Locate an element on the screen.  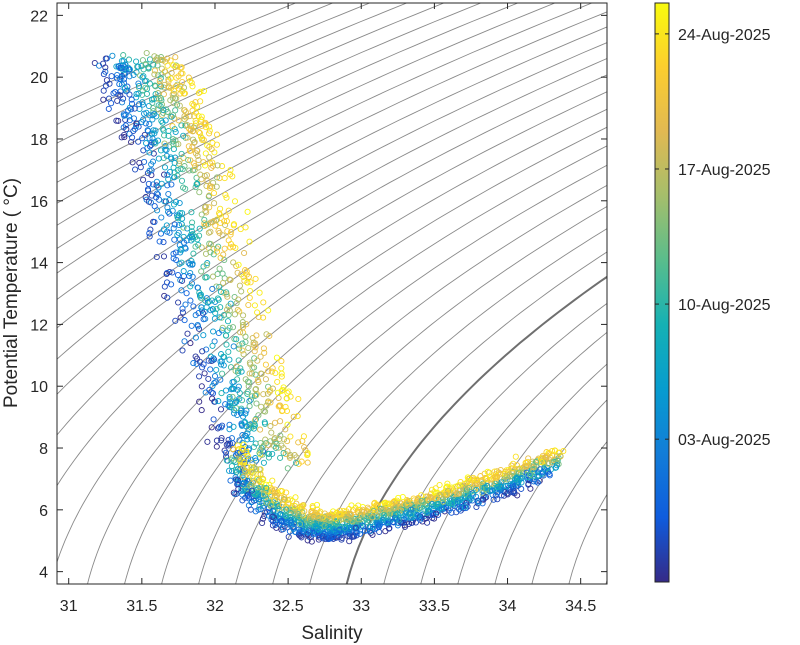
x-tick-label: 31 is located at coordinates (69, 606).